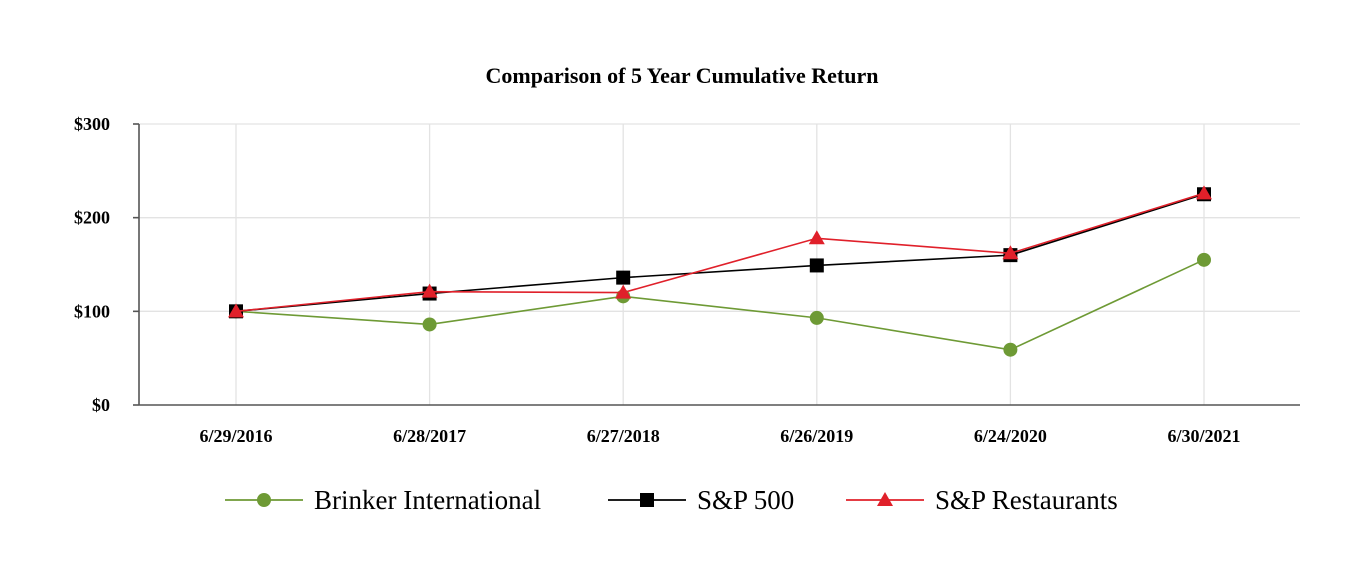 The height and width of the screenshot is (586, 1364). I want to click on brinker-international-line, so click(720, 305).